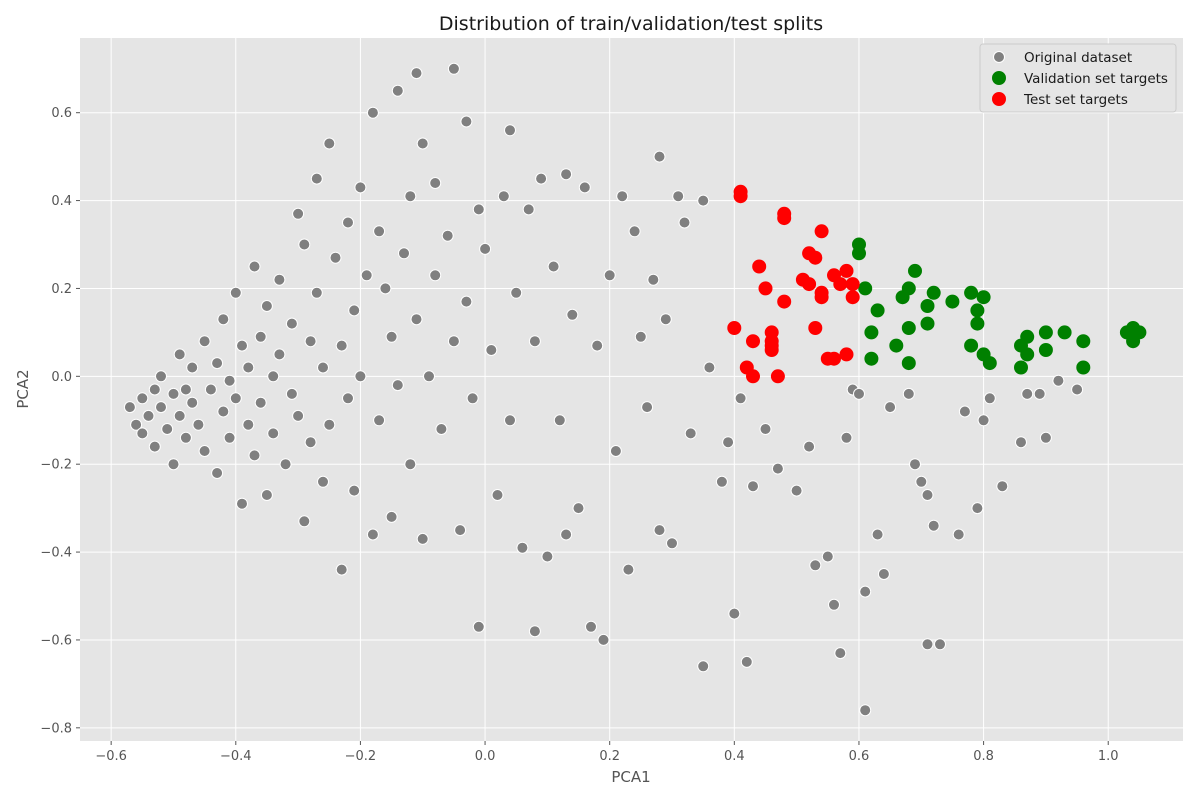 The image size is (1200, 800). Describe the element at coordinates (61, 113) in the screenshot. I see `y-tick-label: 0.6` at that location.